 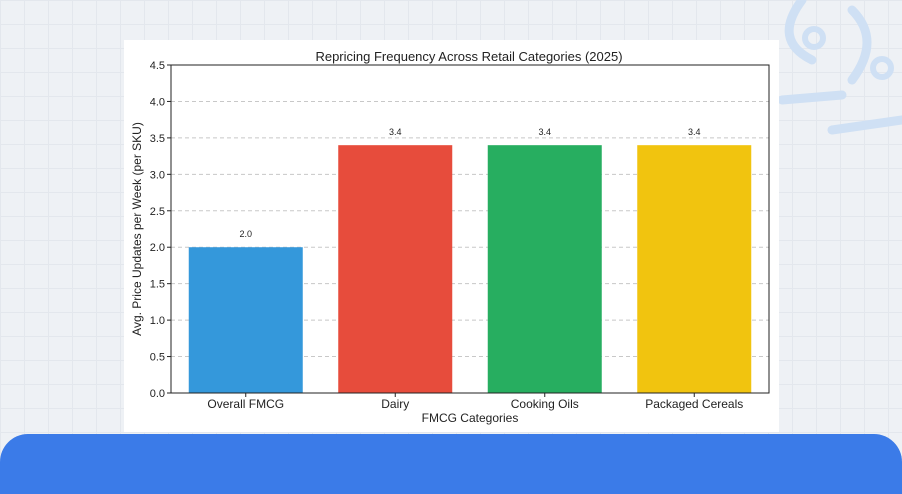 What do you see at coordinates (157, 358) in the screenshot?
I see `y-tick-label: 0.5` at bounding box center [157, 358].